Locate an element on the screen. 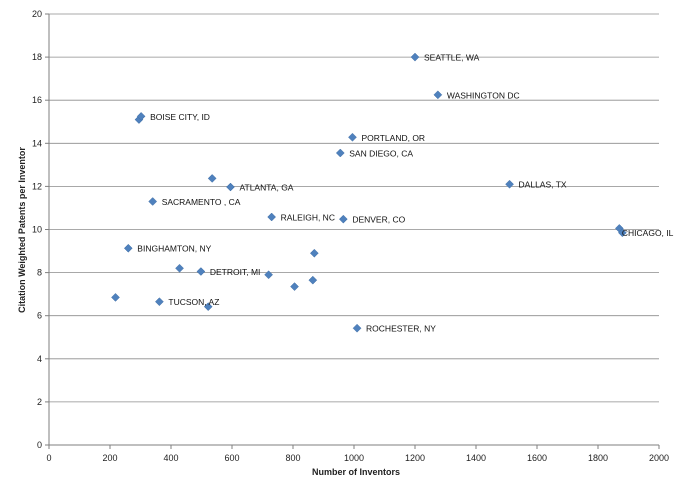 This screenshot has width=680, height=493. x-tick-label-200: 200 is located at coordinates (109, 458).